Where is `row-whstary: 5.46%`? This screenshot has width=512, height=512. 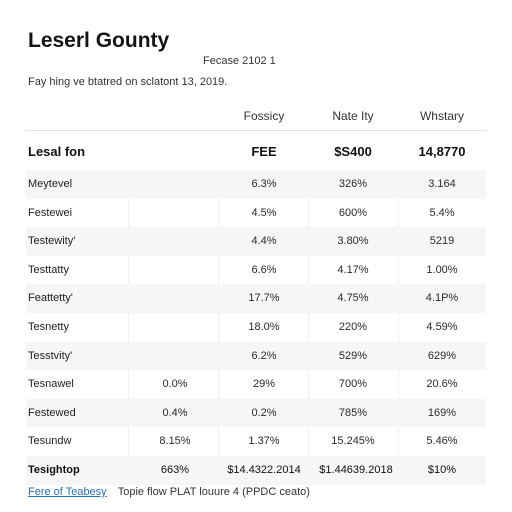
row-whstary: 5.46% is located at coordinates (442, 441).